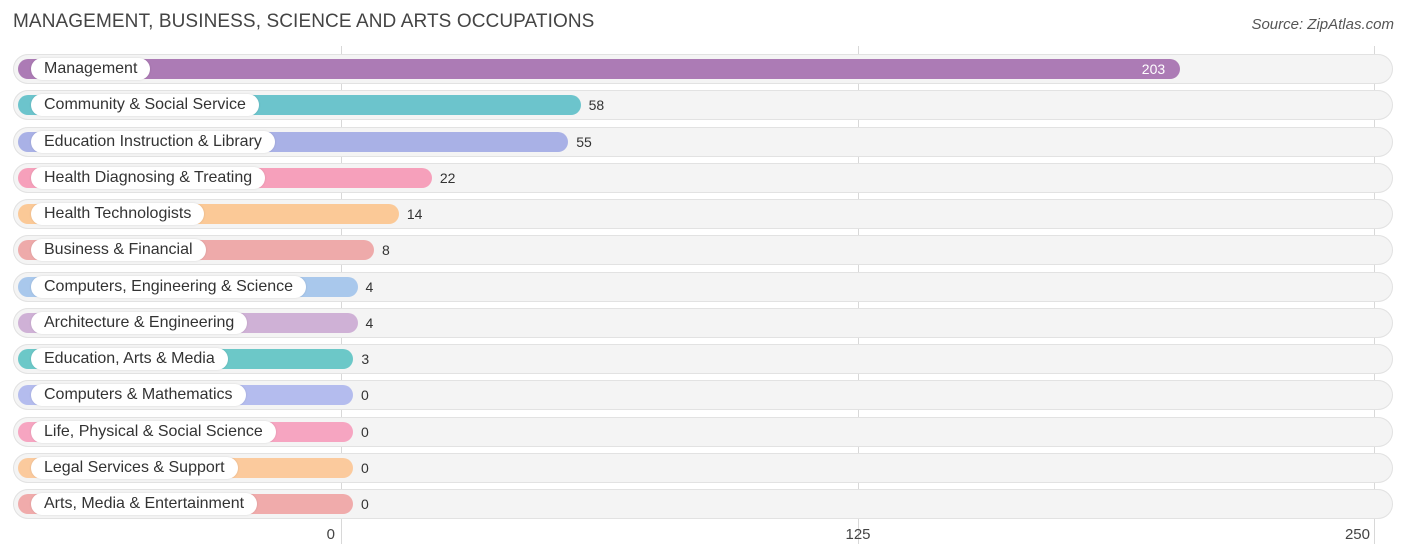  I want to click on category-label: Education, Arts & Media, so click(129, 359).